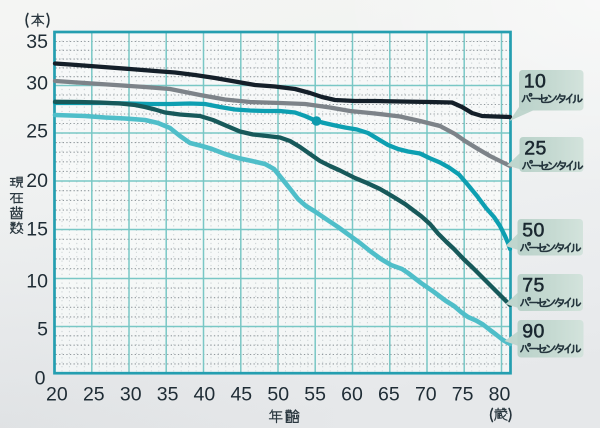 Image resolution: width=600 pixels, height=428 pixels. What do you see at coordinates (315, 395) in the screenshot?
I see `svg-text: 55` at bounding box center [315, 395].